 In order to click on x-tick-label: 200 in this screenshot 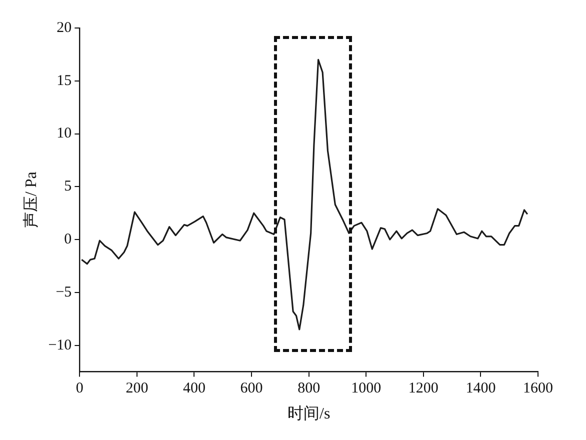, I will do `click(137, 388)`.